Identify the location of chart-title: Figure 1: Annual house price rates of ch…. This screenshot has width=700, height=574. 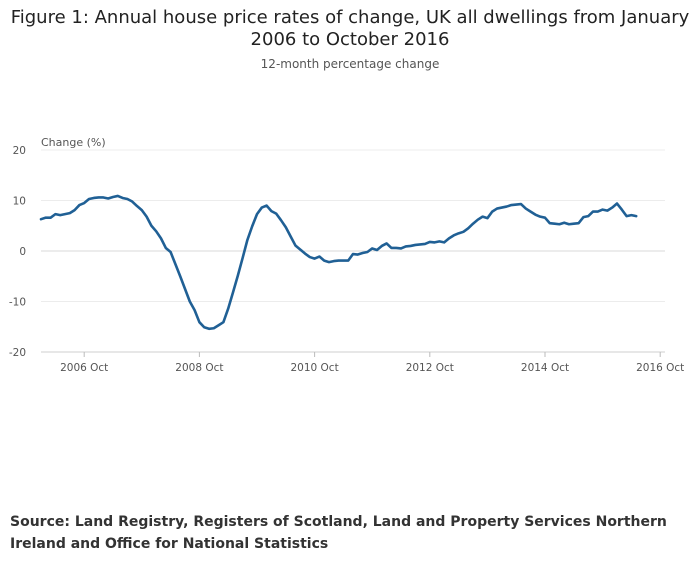
(350, 28).